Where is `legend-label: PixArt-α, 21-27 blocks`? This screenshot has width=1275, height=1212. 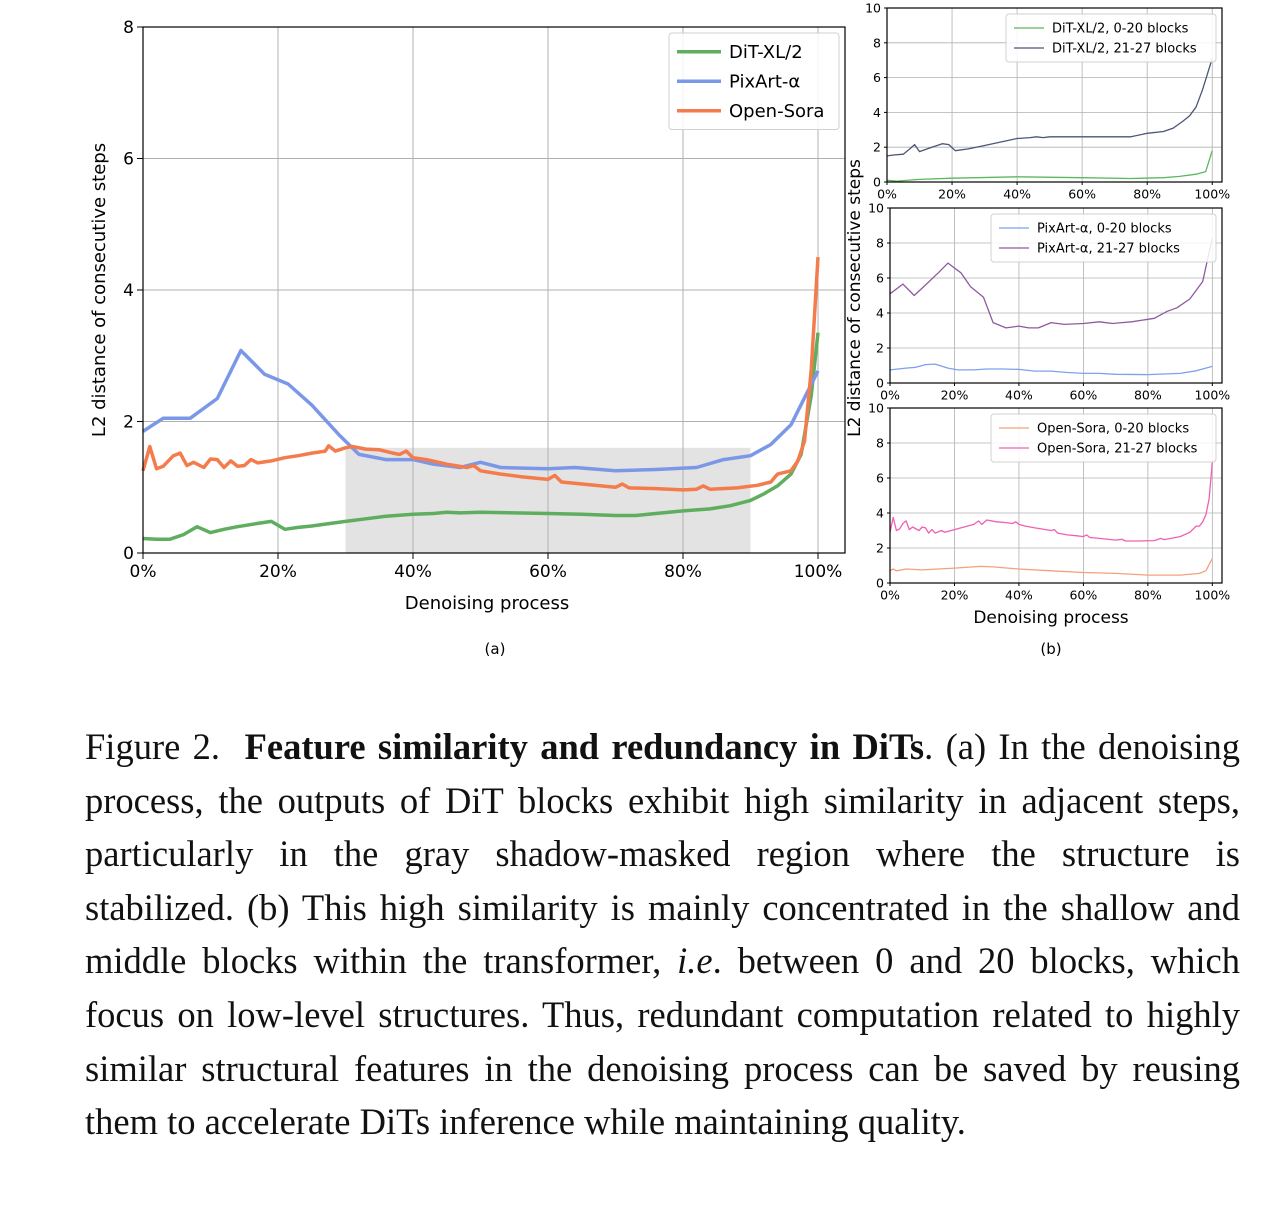
legend-label: PixArt-α, 21-27 blocks is located at coordinates (1108, 249).